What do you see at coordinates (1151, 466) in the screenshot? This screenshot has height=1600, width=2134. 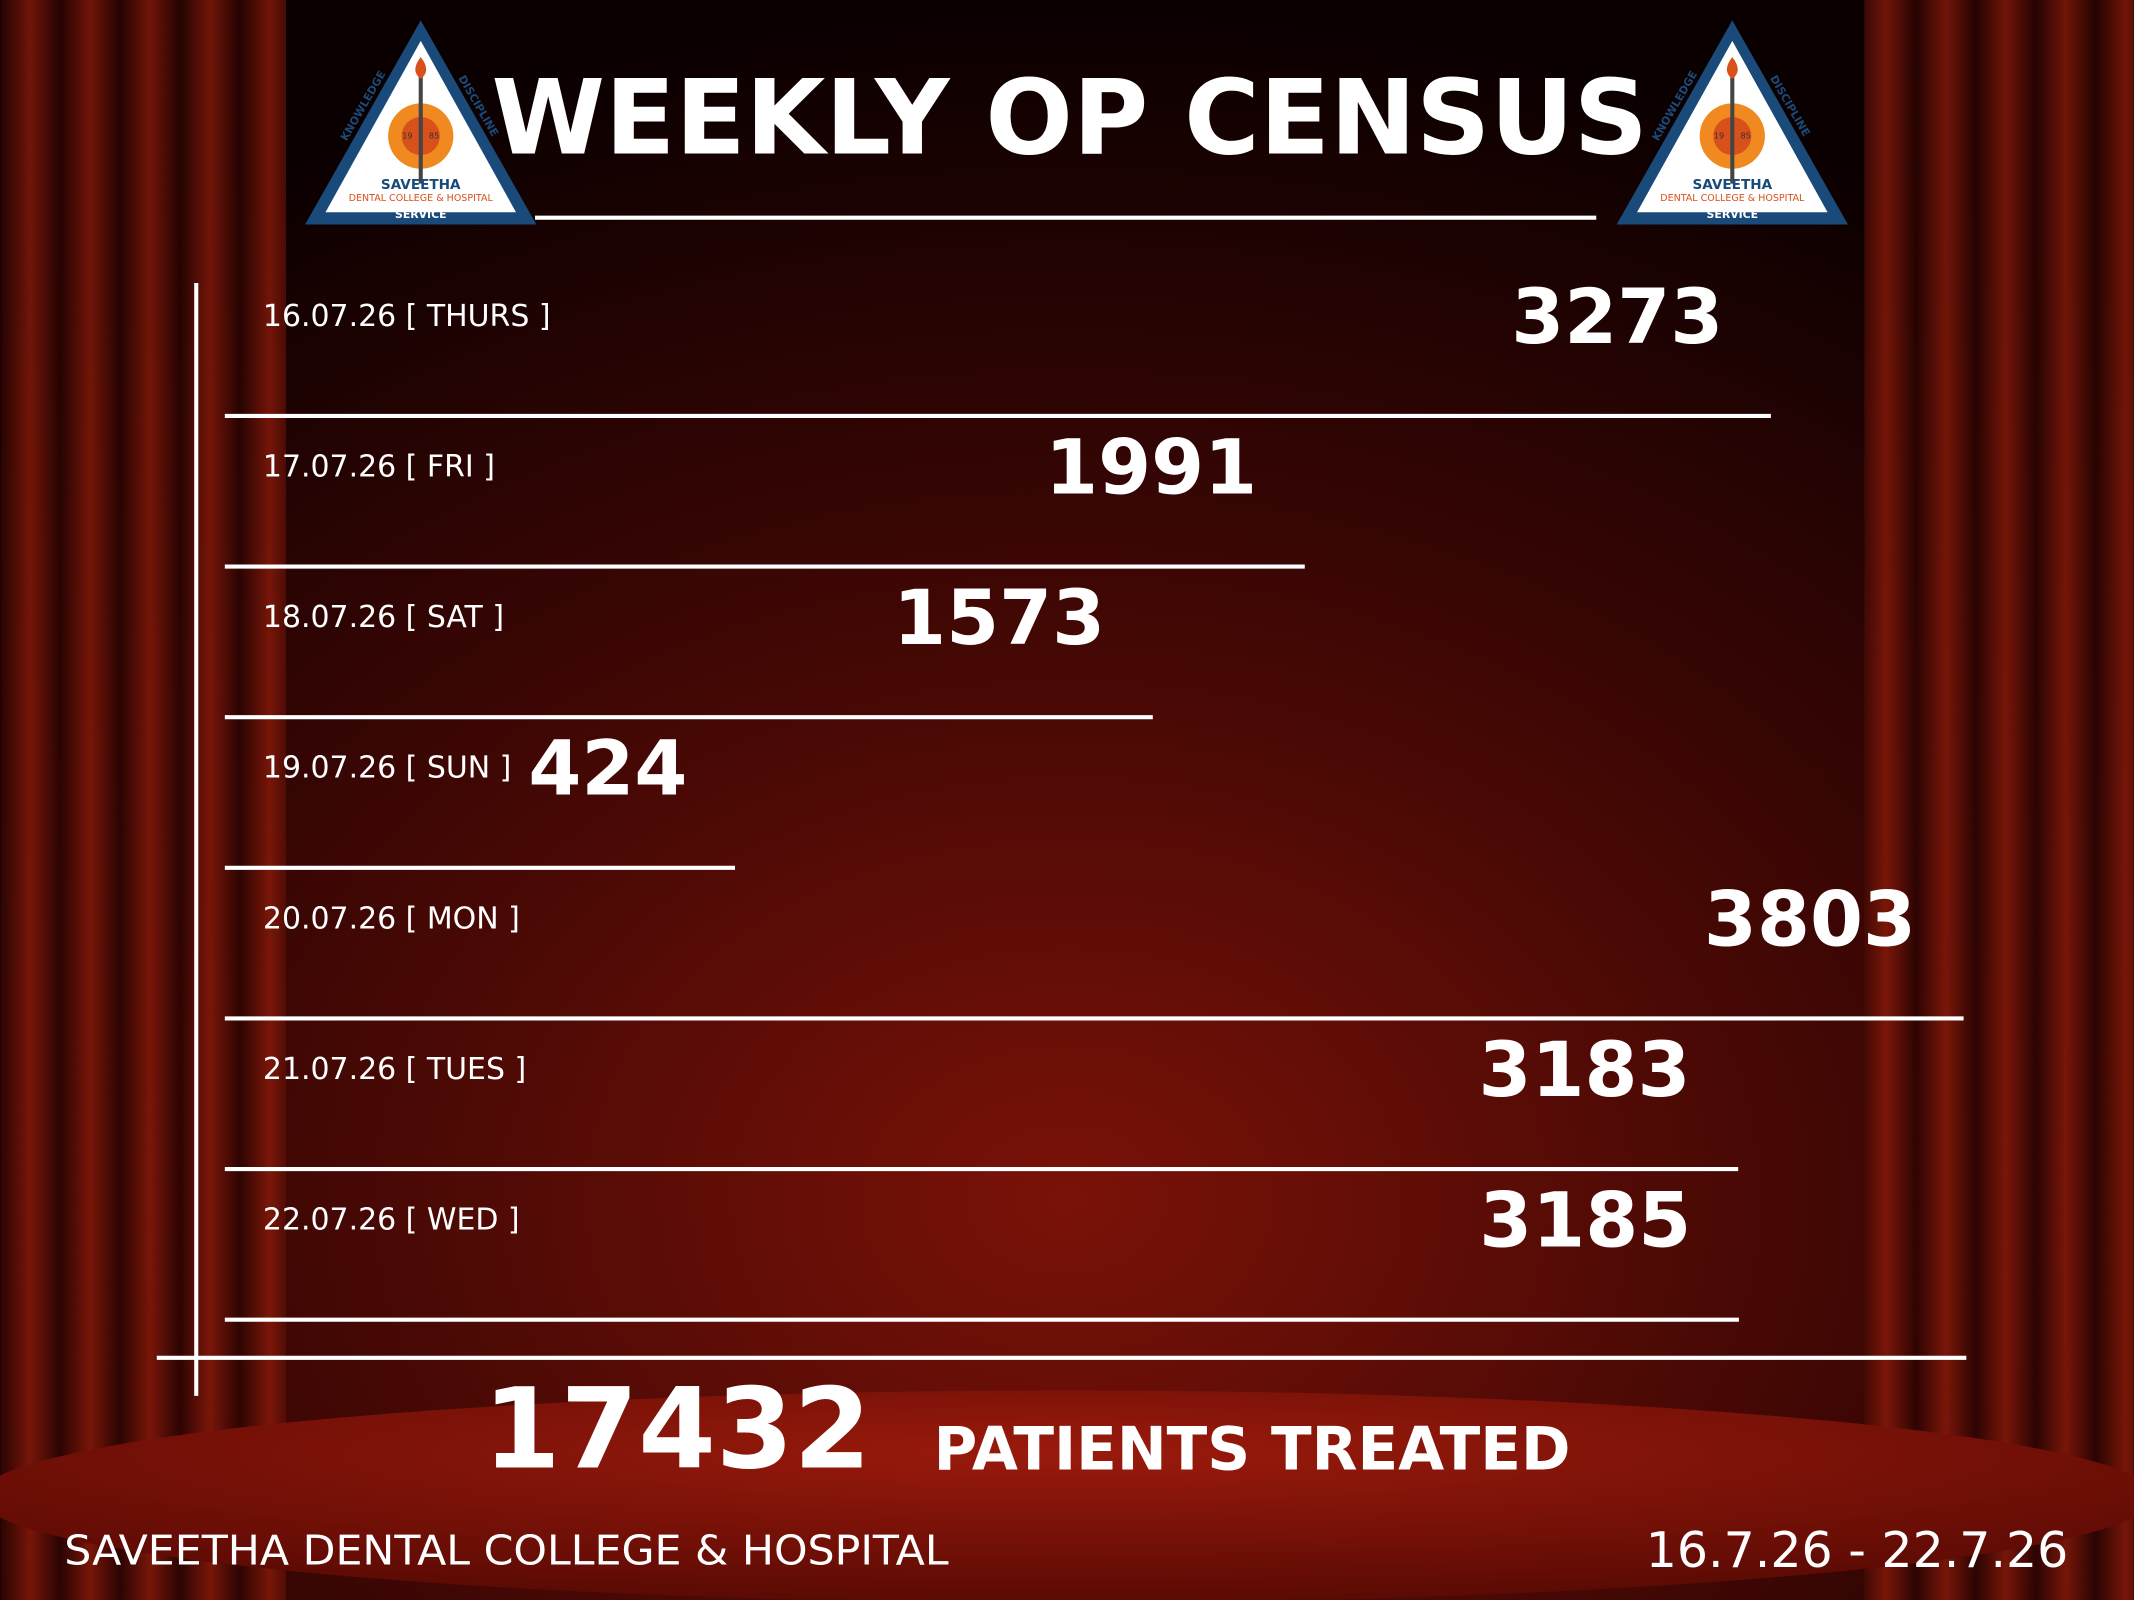 I see `value-label: 1991` at bounding box center [1151, 466].